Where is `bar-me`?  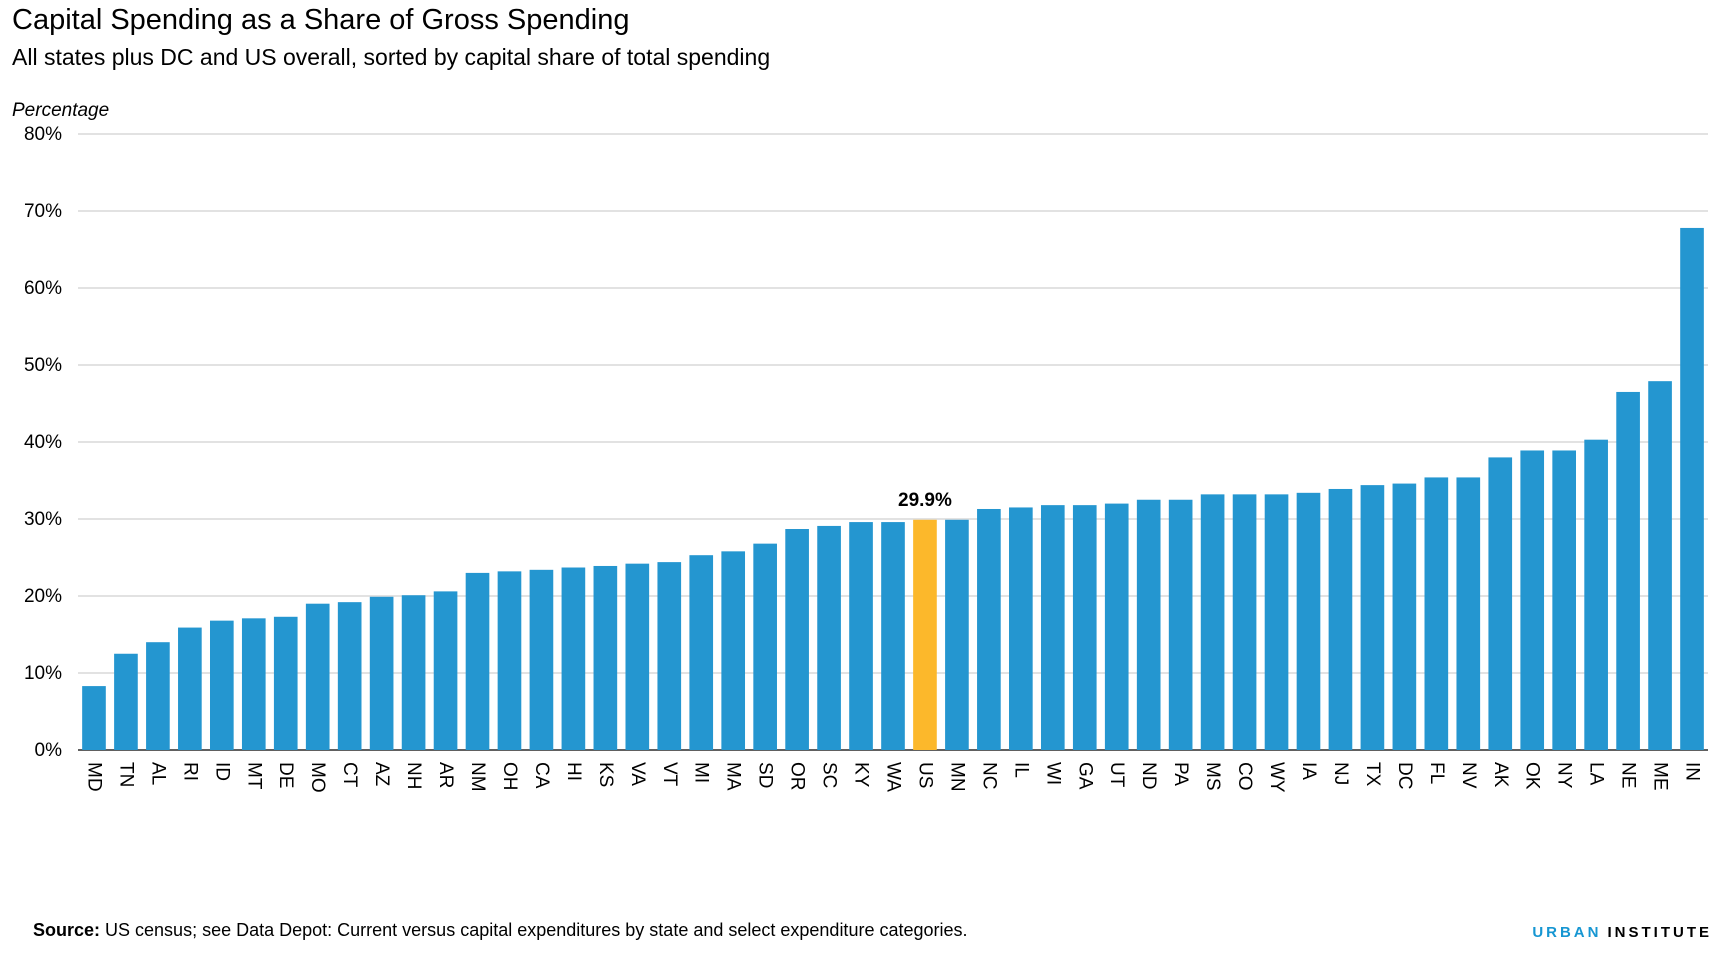 bar-me is located at coordinates (1660, 565).